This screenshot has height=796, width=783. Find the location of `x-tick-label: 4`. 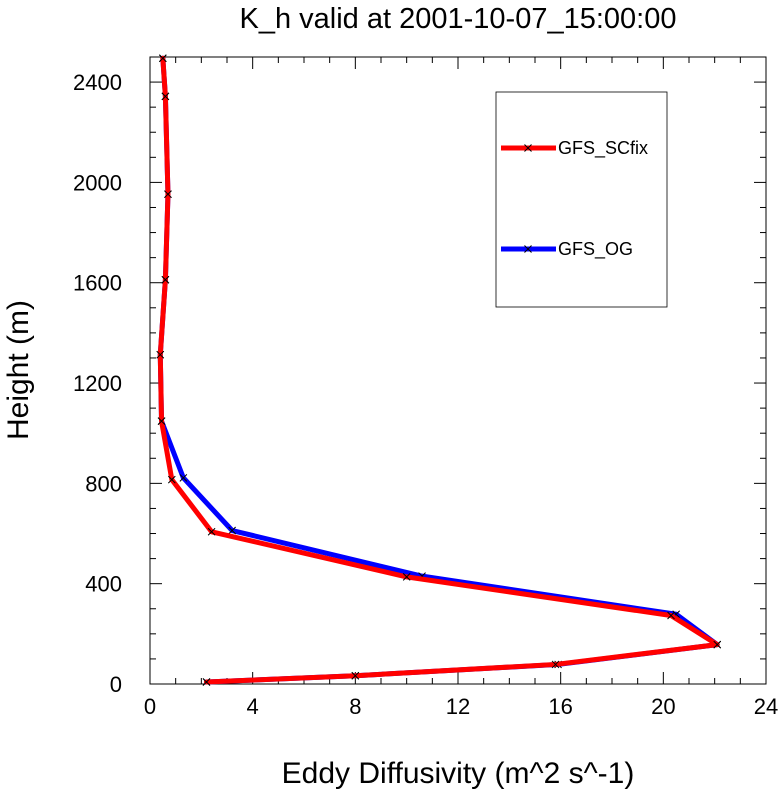

x-tick-label: 4 is located at coordinates (253, 706).